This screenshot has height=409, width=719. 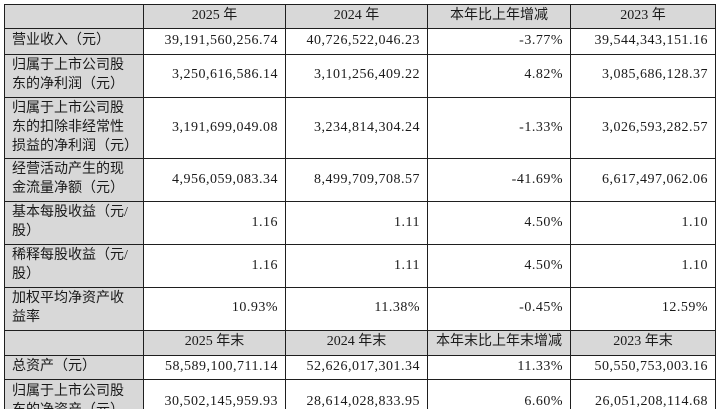 What do you see at coordinates (499, 393) in the screenshot?
I see `value-yoy-change: 6.60%` at bounding box center [499, 393].